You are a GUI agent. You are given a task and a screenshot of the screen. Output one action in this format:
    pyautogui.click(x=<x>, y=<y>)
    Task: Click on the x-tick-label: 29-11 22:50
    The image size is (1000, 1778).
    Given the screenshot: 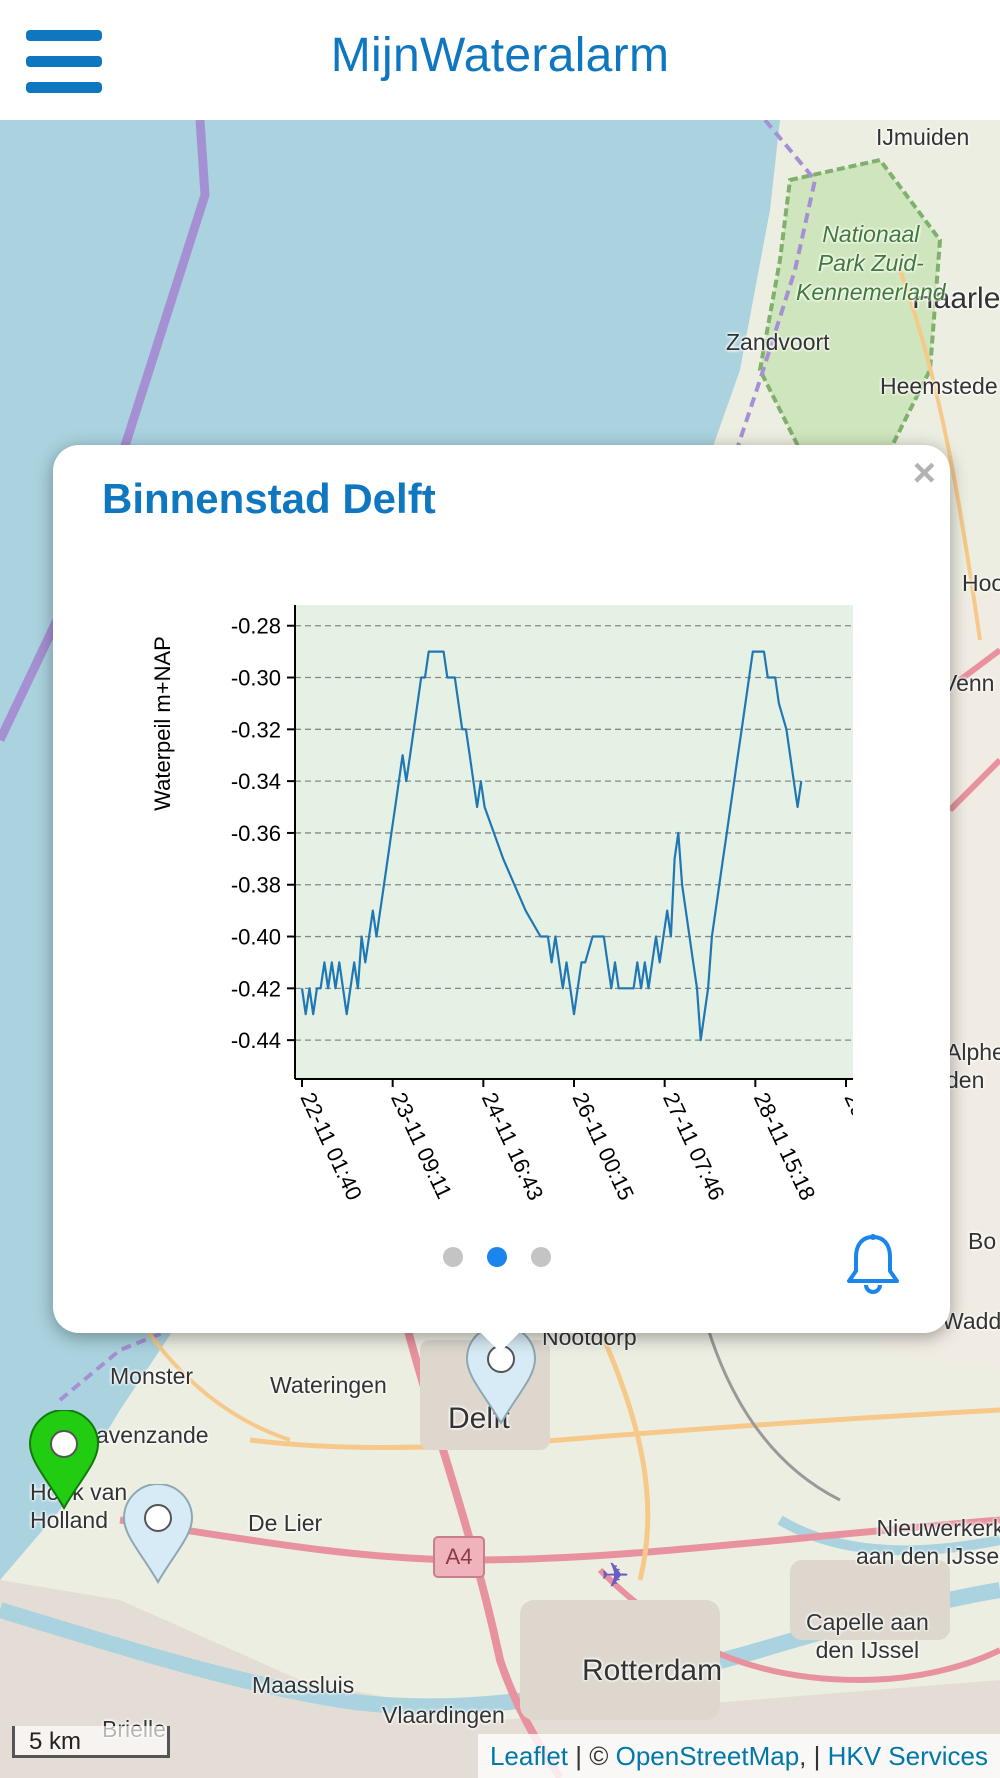 What is the action you would take?
    pyautogui.click(x=846, y=1147)
    